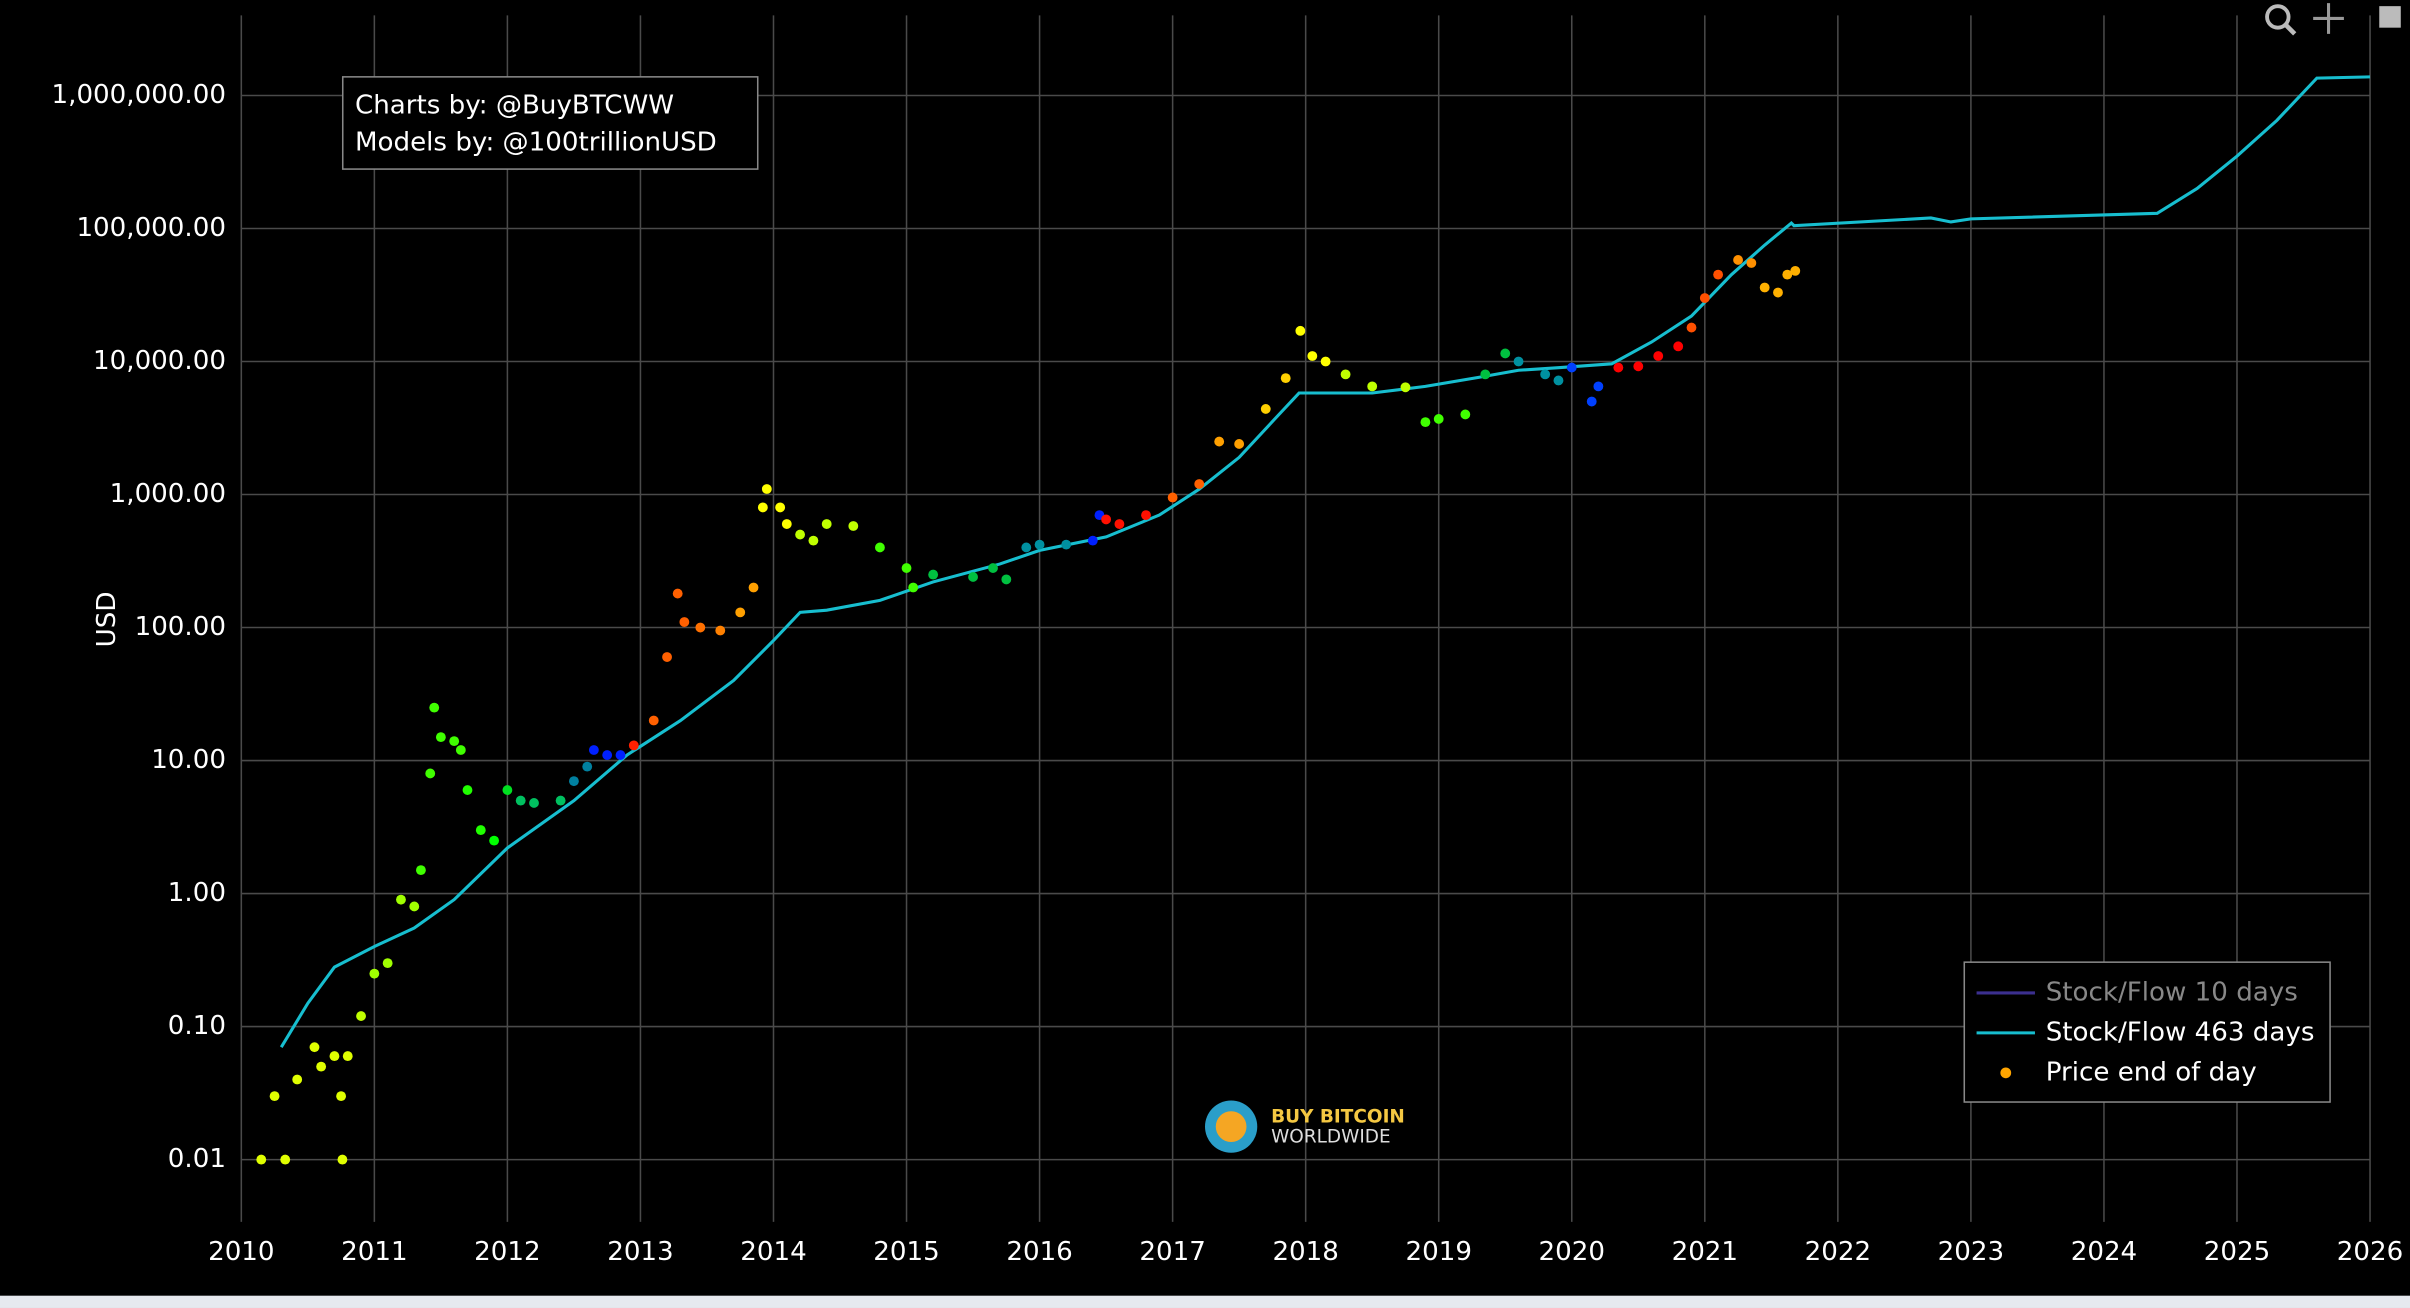 This screenshot has height=1308, width=2410. What do you see at coordinates (2328, 18) in the screenshot?
I see `pan-icon` at bounding box center [2328, 18].